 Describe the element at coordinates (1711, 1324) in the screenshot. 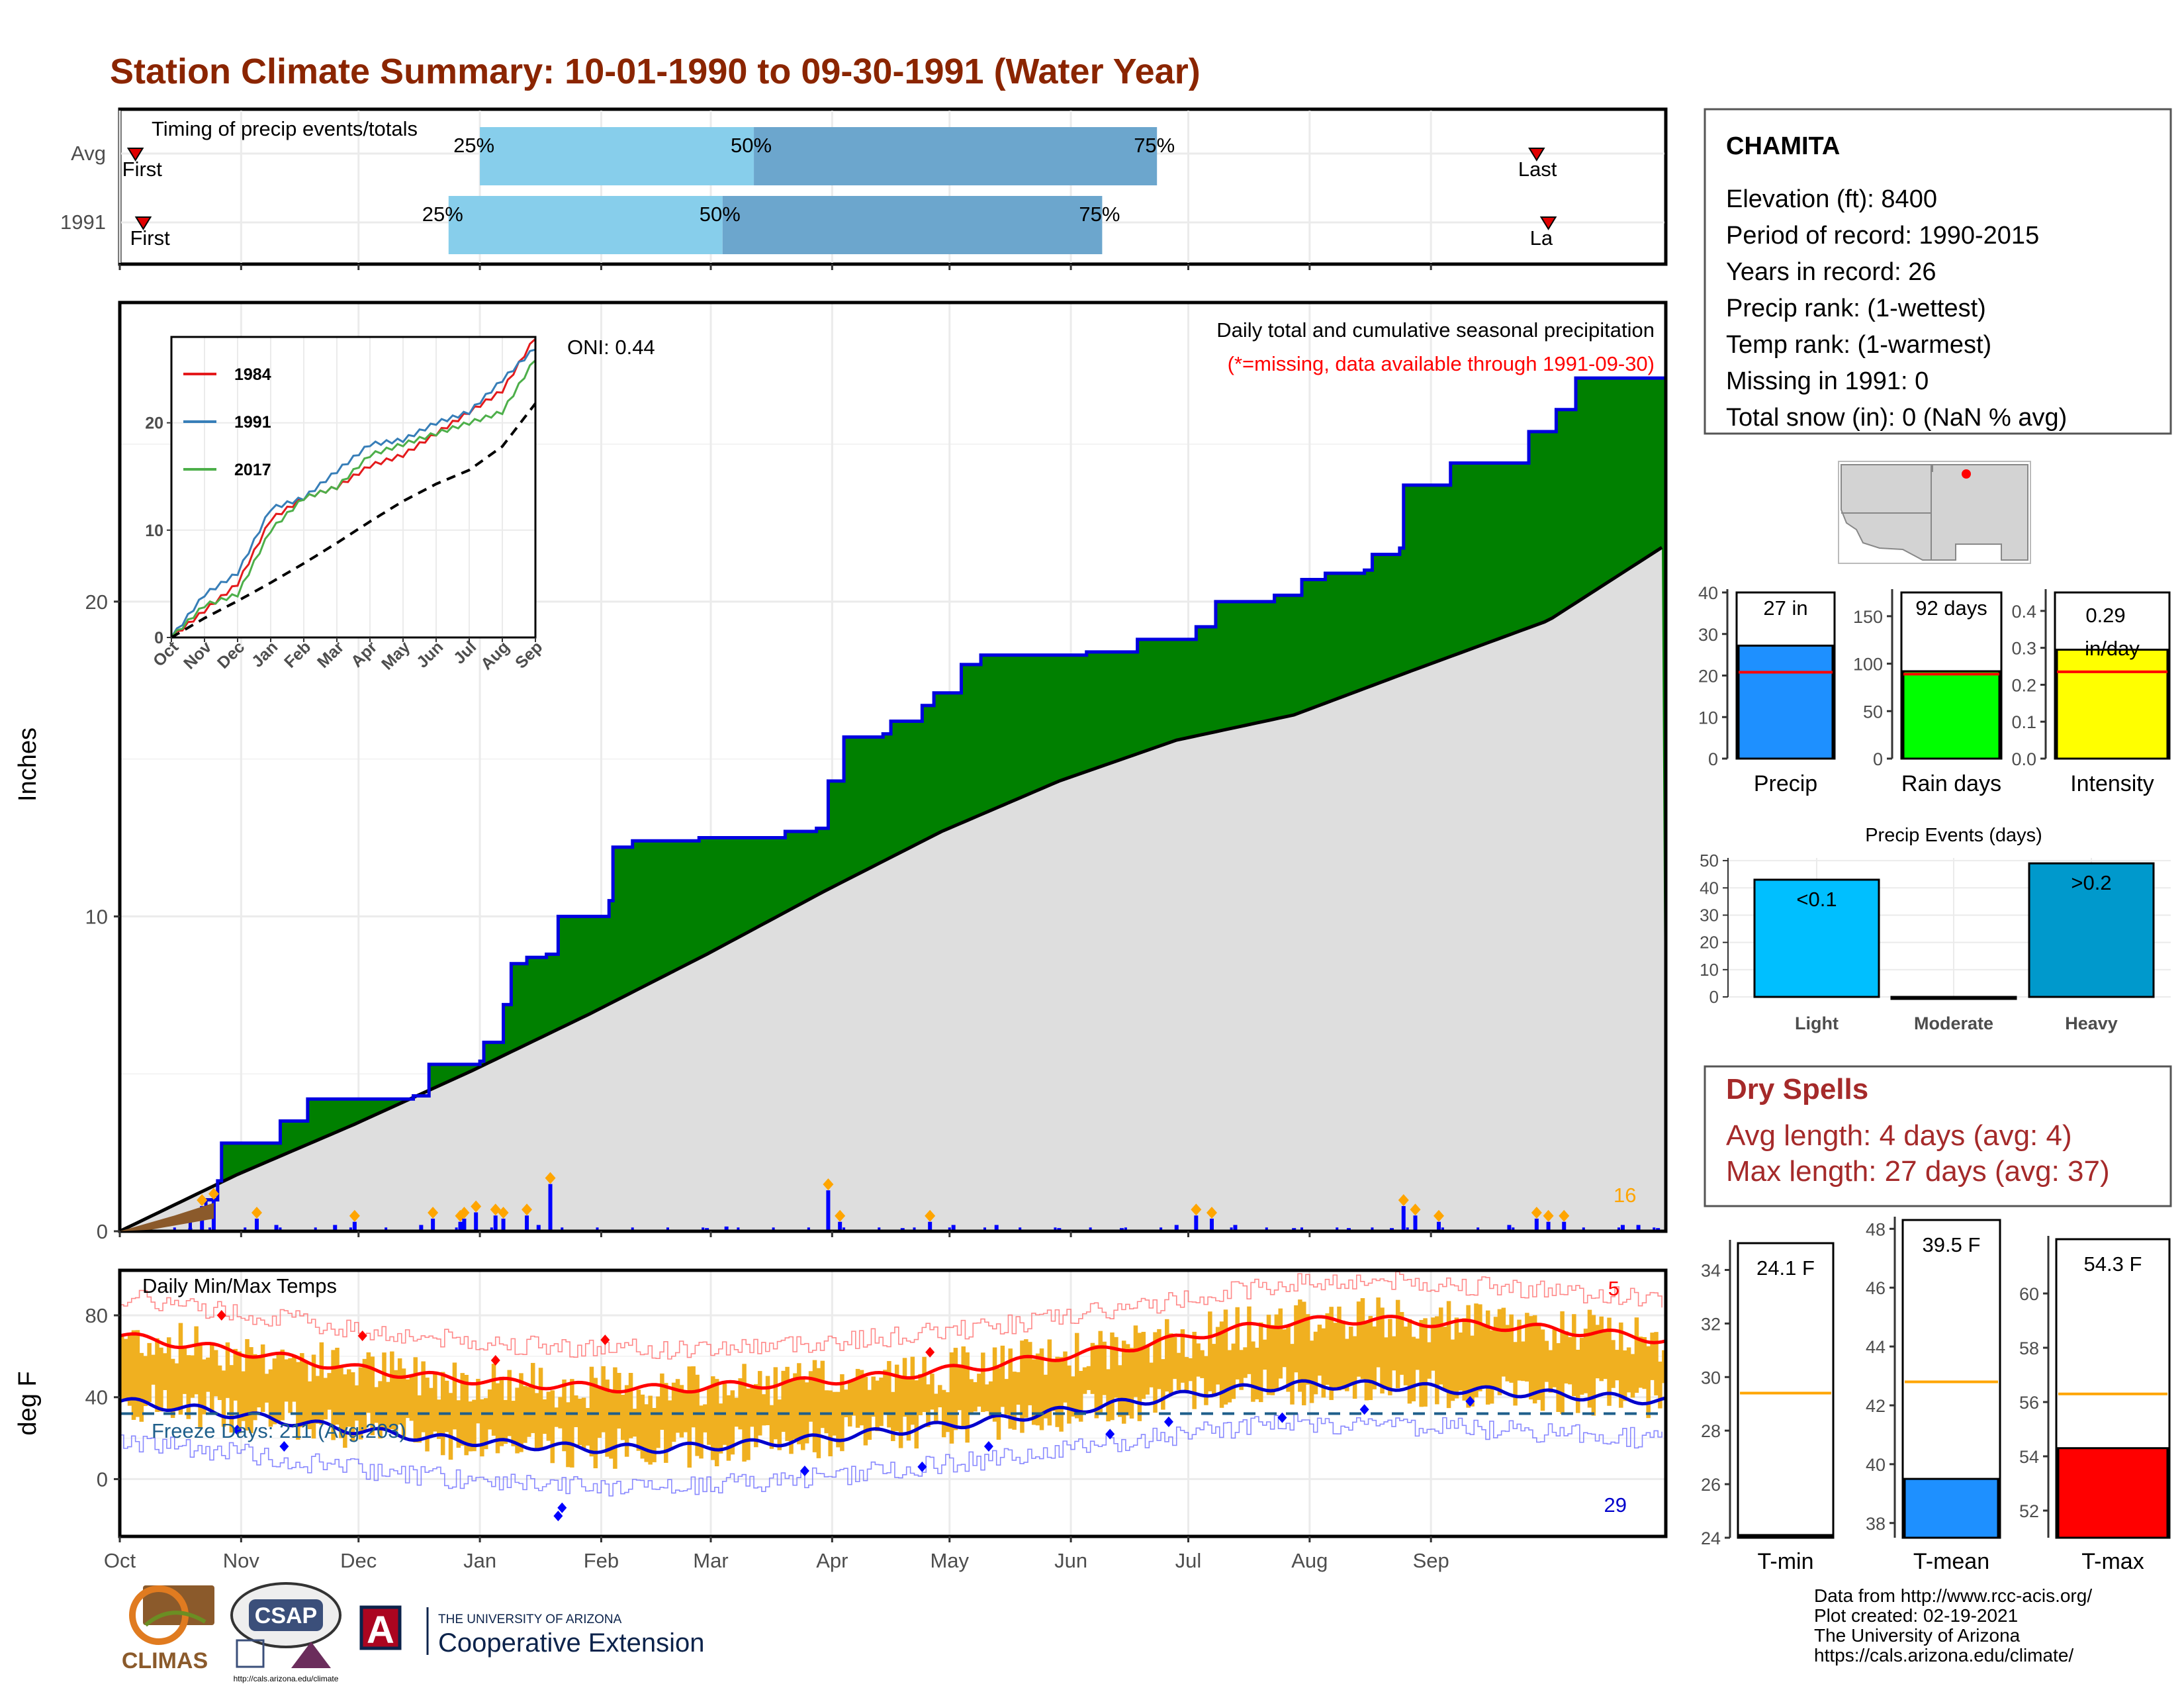

I see `temp-summary-y-tick-label: 32` at that location.